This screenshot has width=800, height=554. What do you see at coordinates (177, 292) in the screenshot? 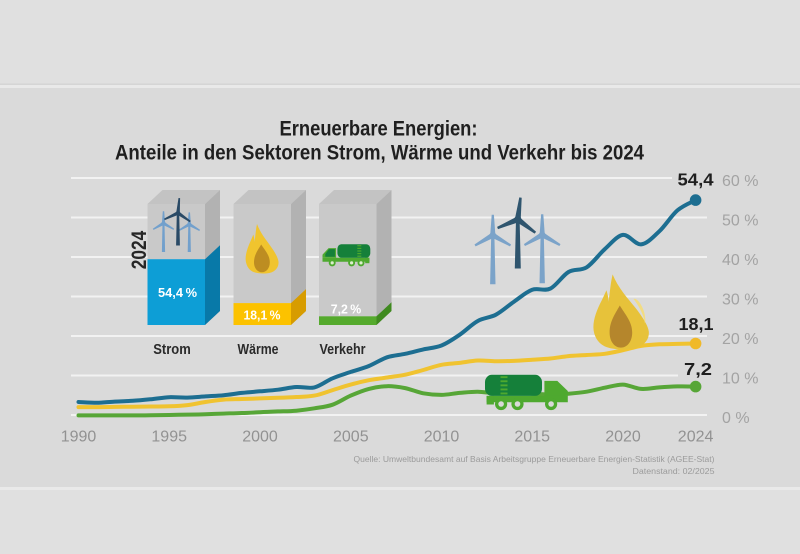
I see `svg-text: 54,4 %` at bounding box center [177, 292].